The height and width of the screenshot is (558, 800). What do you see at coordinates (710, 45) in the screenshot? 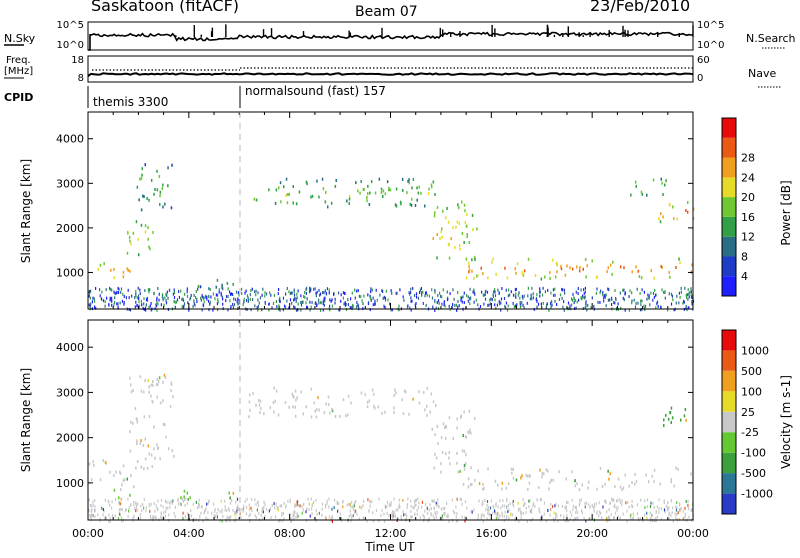
I see `nsearch-tick-bottom: 10^0` at bounding box center [710, 45].